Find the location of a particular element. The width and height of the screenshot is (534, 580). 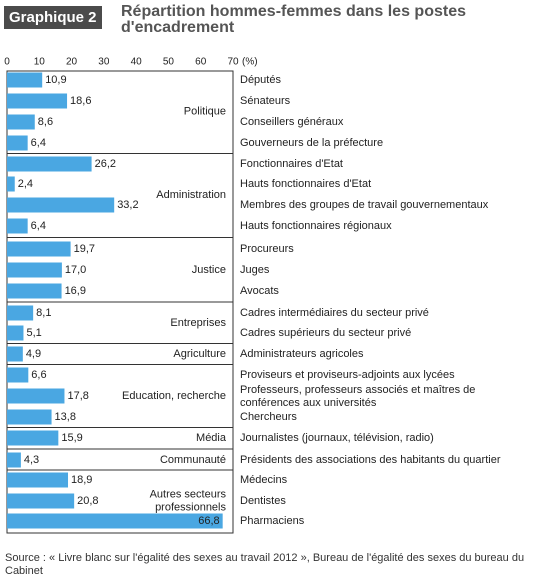

bar-value-label: 26,2 is located at coordinates (105, 164).